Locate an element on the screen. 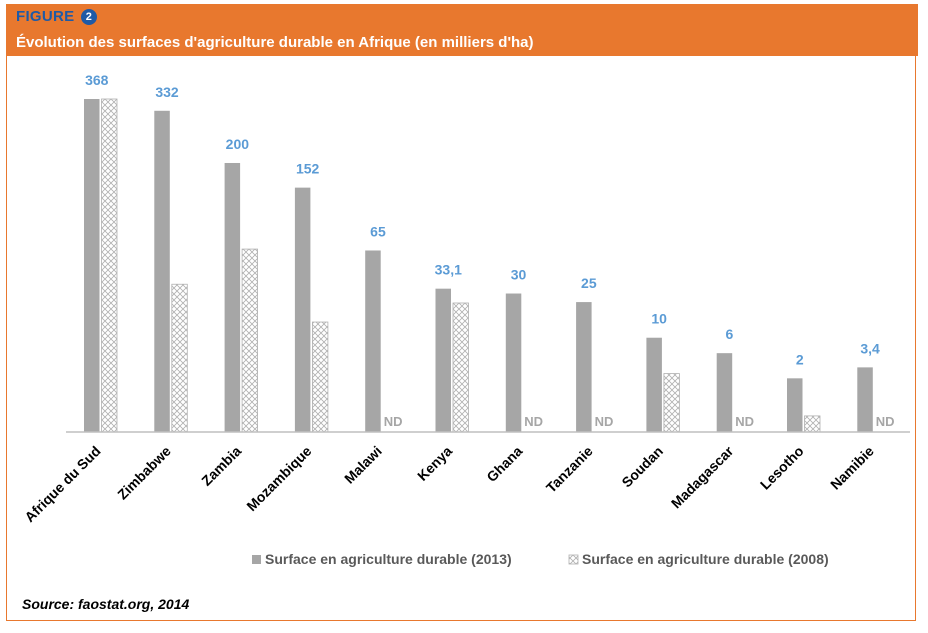 Image resolution: width=928 pixels, height=633 pixels. figure-label: FIGURE 2 is located at coordinates (56, 16).